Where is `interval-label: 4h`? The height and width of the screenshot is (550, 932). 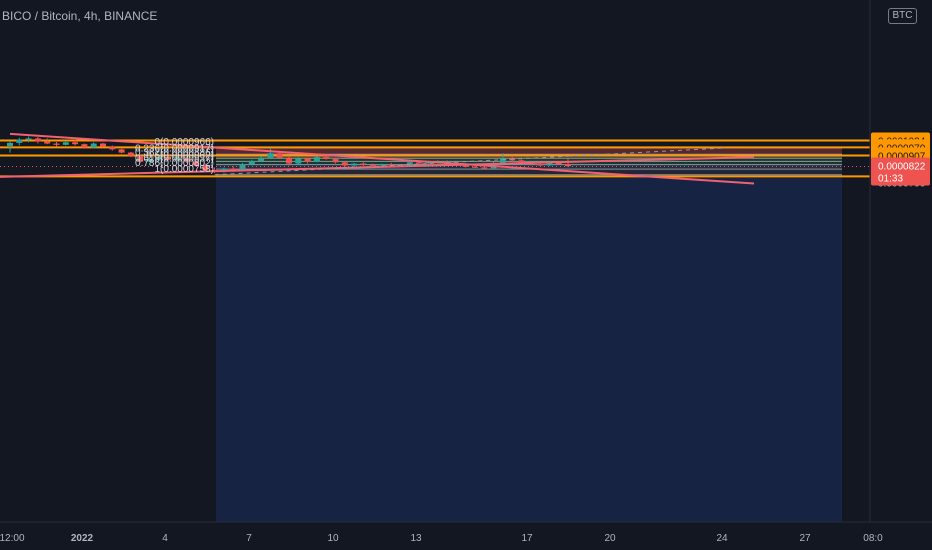
interval-label: 4h is located at coordinates (91, 16).